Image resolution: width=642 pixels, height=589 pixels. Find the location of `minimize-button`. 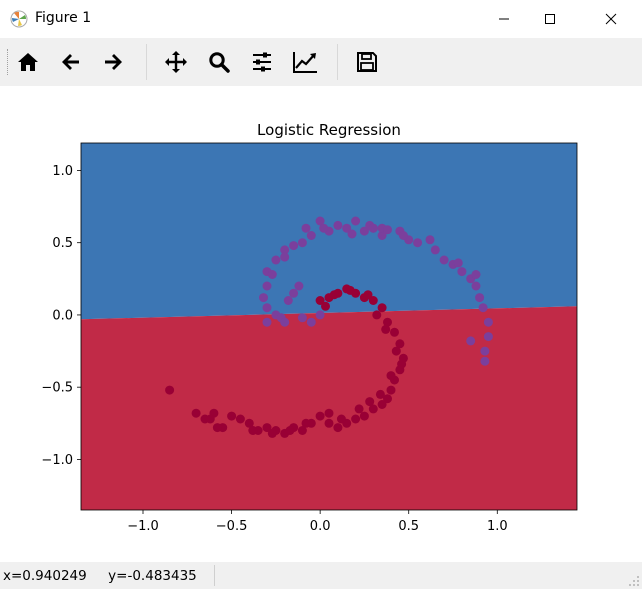

minimize-button is located at coordinates (504, 19).